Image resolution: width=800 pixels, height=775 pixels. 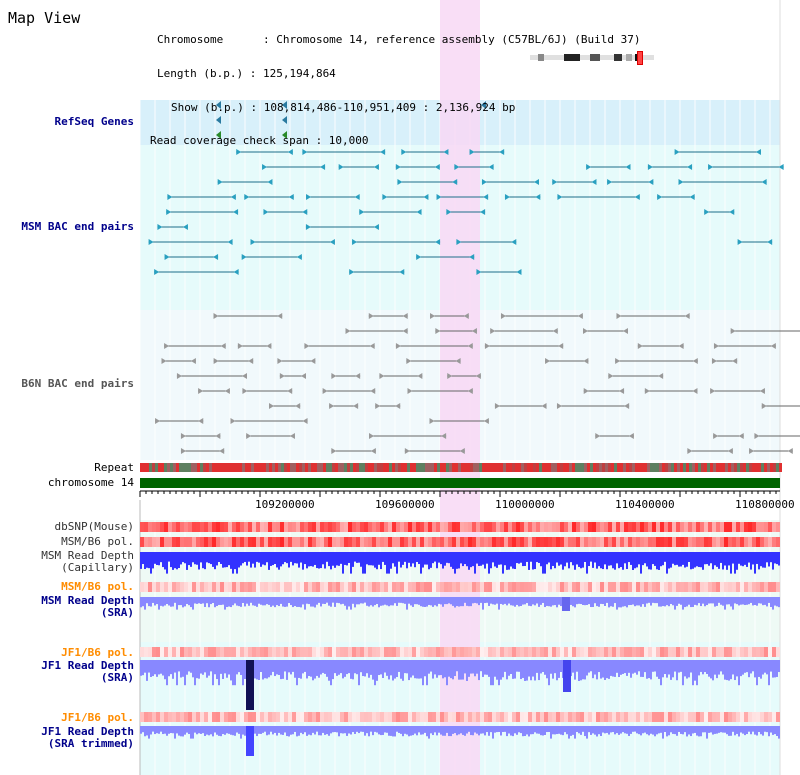 What do you see at coordinates (592, 58) in the screenshot?
I see `chromosome-ideogram` at bounding box center [592, 58].